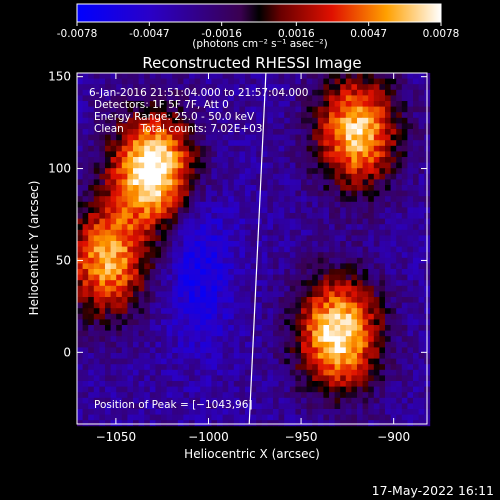 This screenshot has height=500, width=500. I want to click on peak-position: Position of Peak = [−1043,96], so click(173, 405).